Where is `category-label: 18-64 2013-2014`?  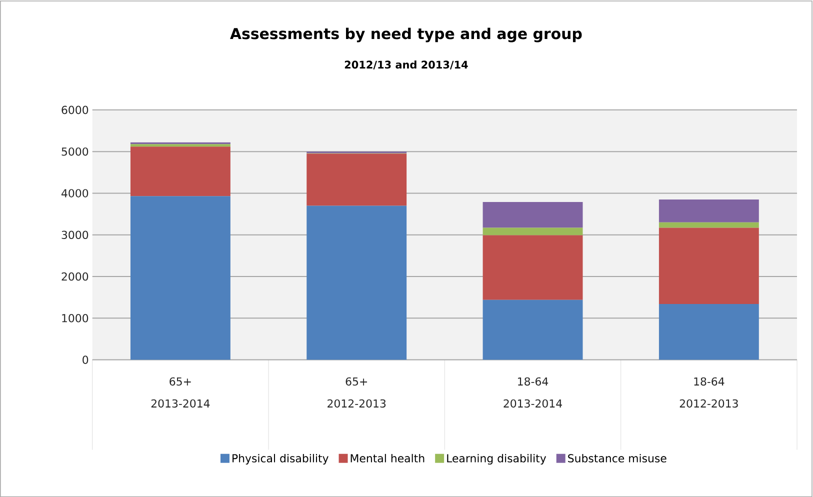 category-label: 18-64 2013-2014 is located at coordinates (533, 392).